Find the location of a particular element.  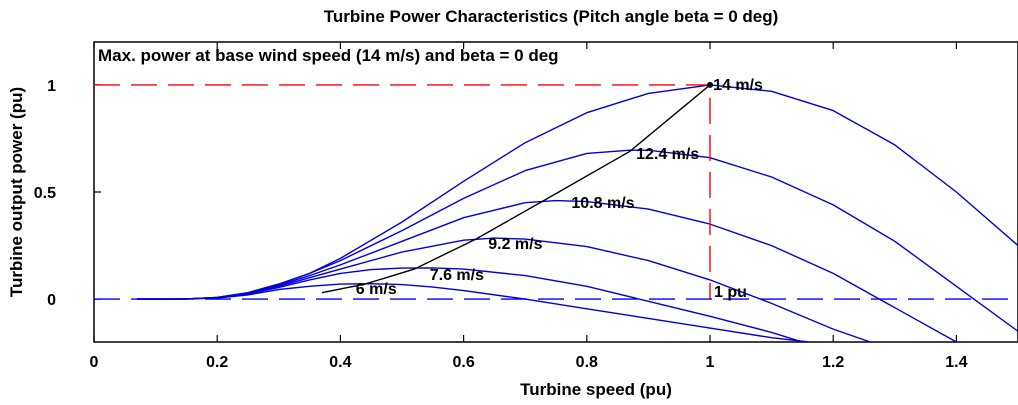

x-tick-label: 0 is located at coordinates (94, 362).